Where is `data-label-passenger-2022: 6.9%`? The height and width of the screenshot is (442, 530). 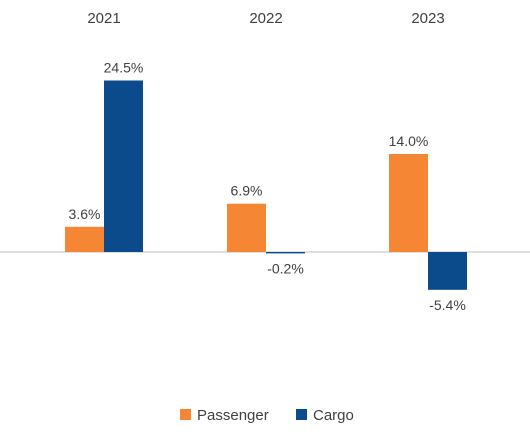
data-label-passenger-2022: 6.9% is located at coordinates (247, 191).